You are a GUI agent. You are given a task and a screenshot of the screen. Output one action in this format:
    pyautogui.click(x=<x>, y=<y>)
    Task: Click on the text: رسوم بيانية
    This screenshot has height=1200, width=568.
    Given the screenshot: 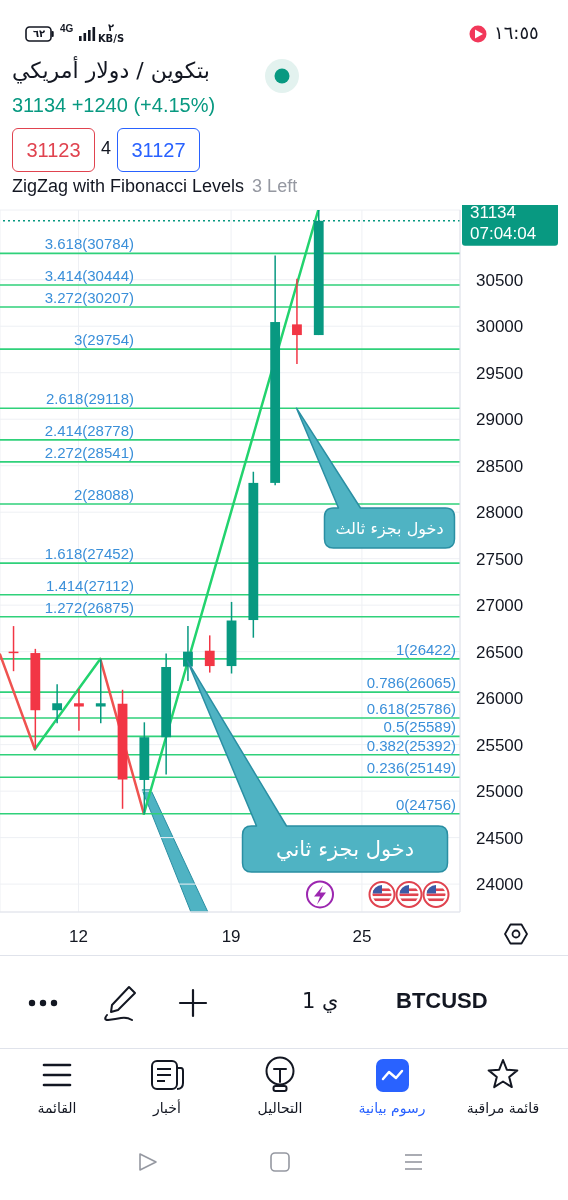 What is the action you would take?
    pyautogui.click(x=392, y=1108)
    